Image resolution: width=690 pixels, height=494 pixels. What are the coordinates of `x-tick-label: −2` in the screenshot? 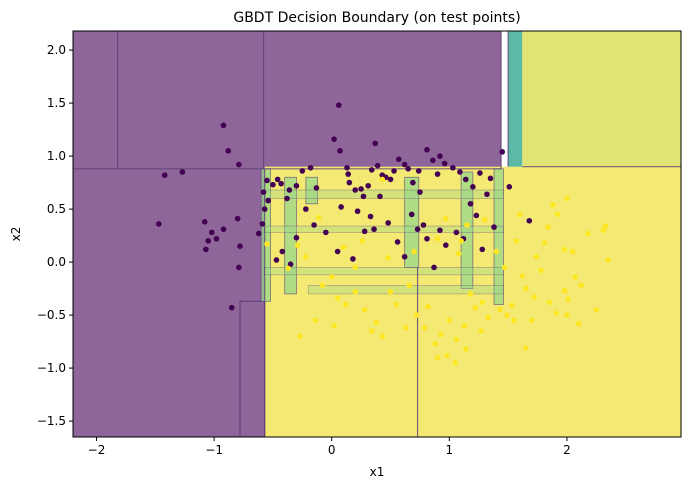 It's located at (97, 450).